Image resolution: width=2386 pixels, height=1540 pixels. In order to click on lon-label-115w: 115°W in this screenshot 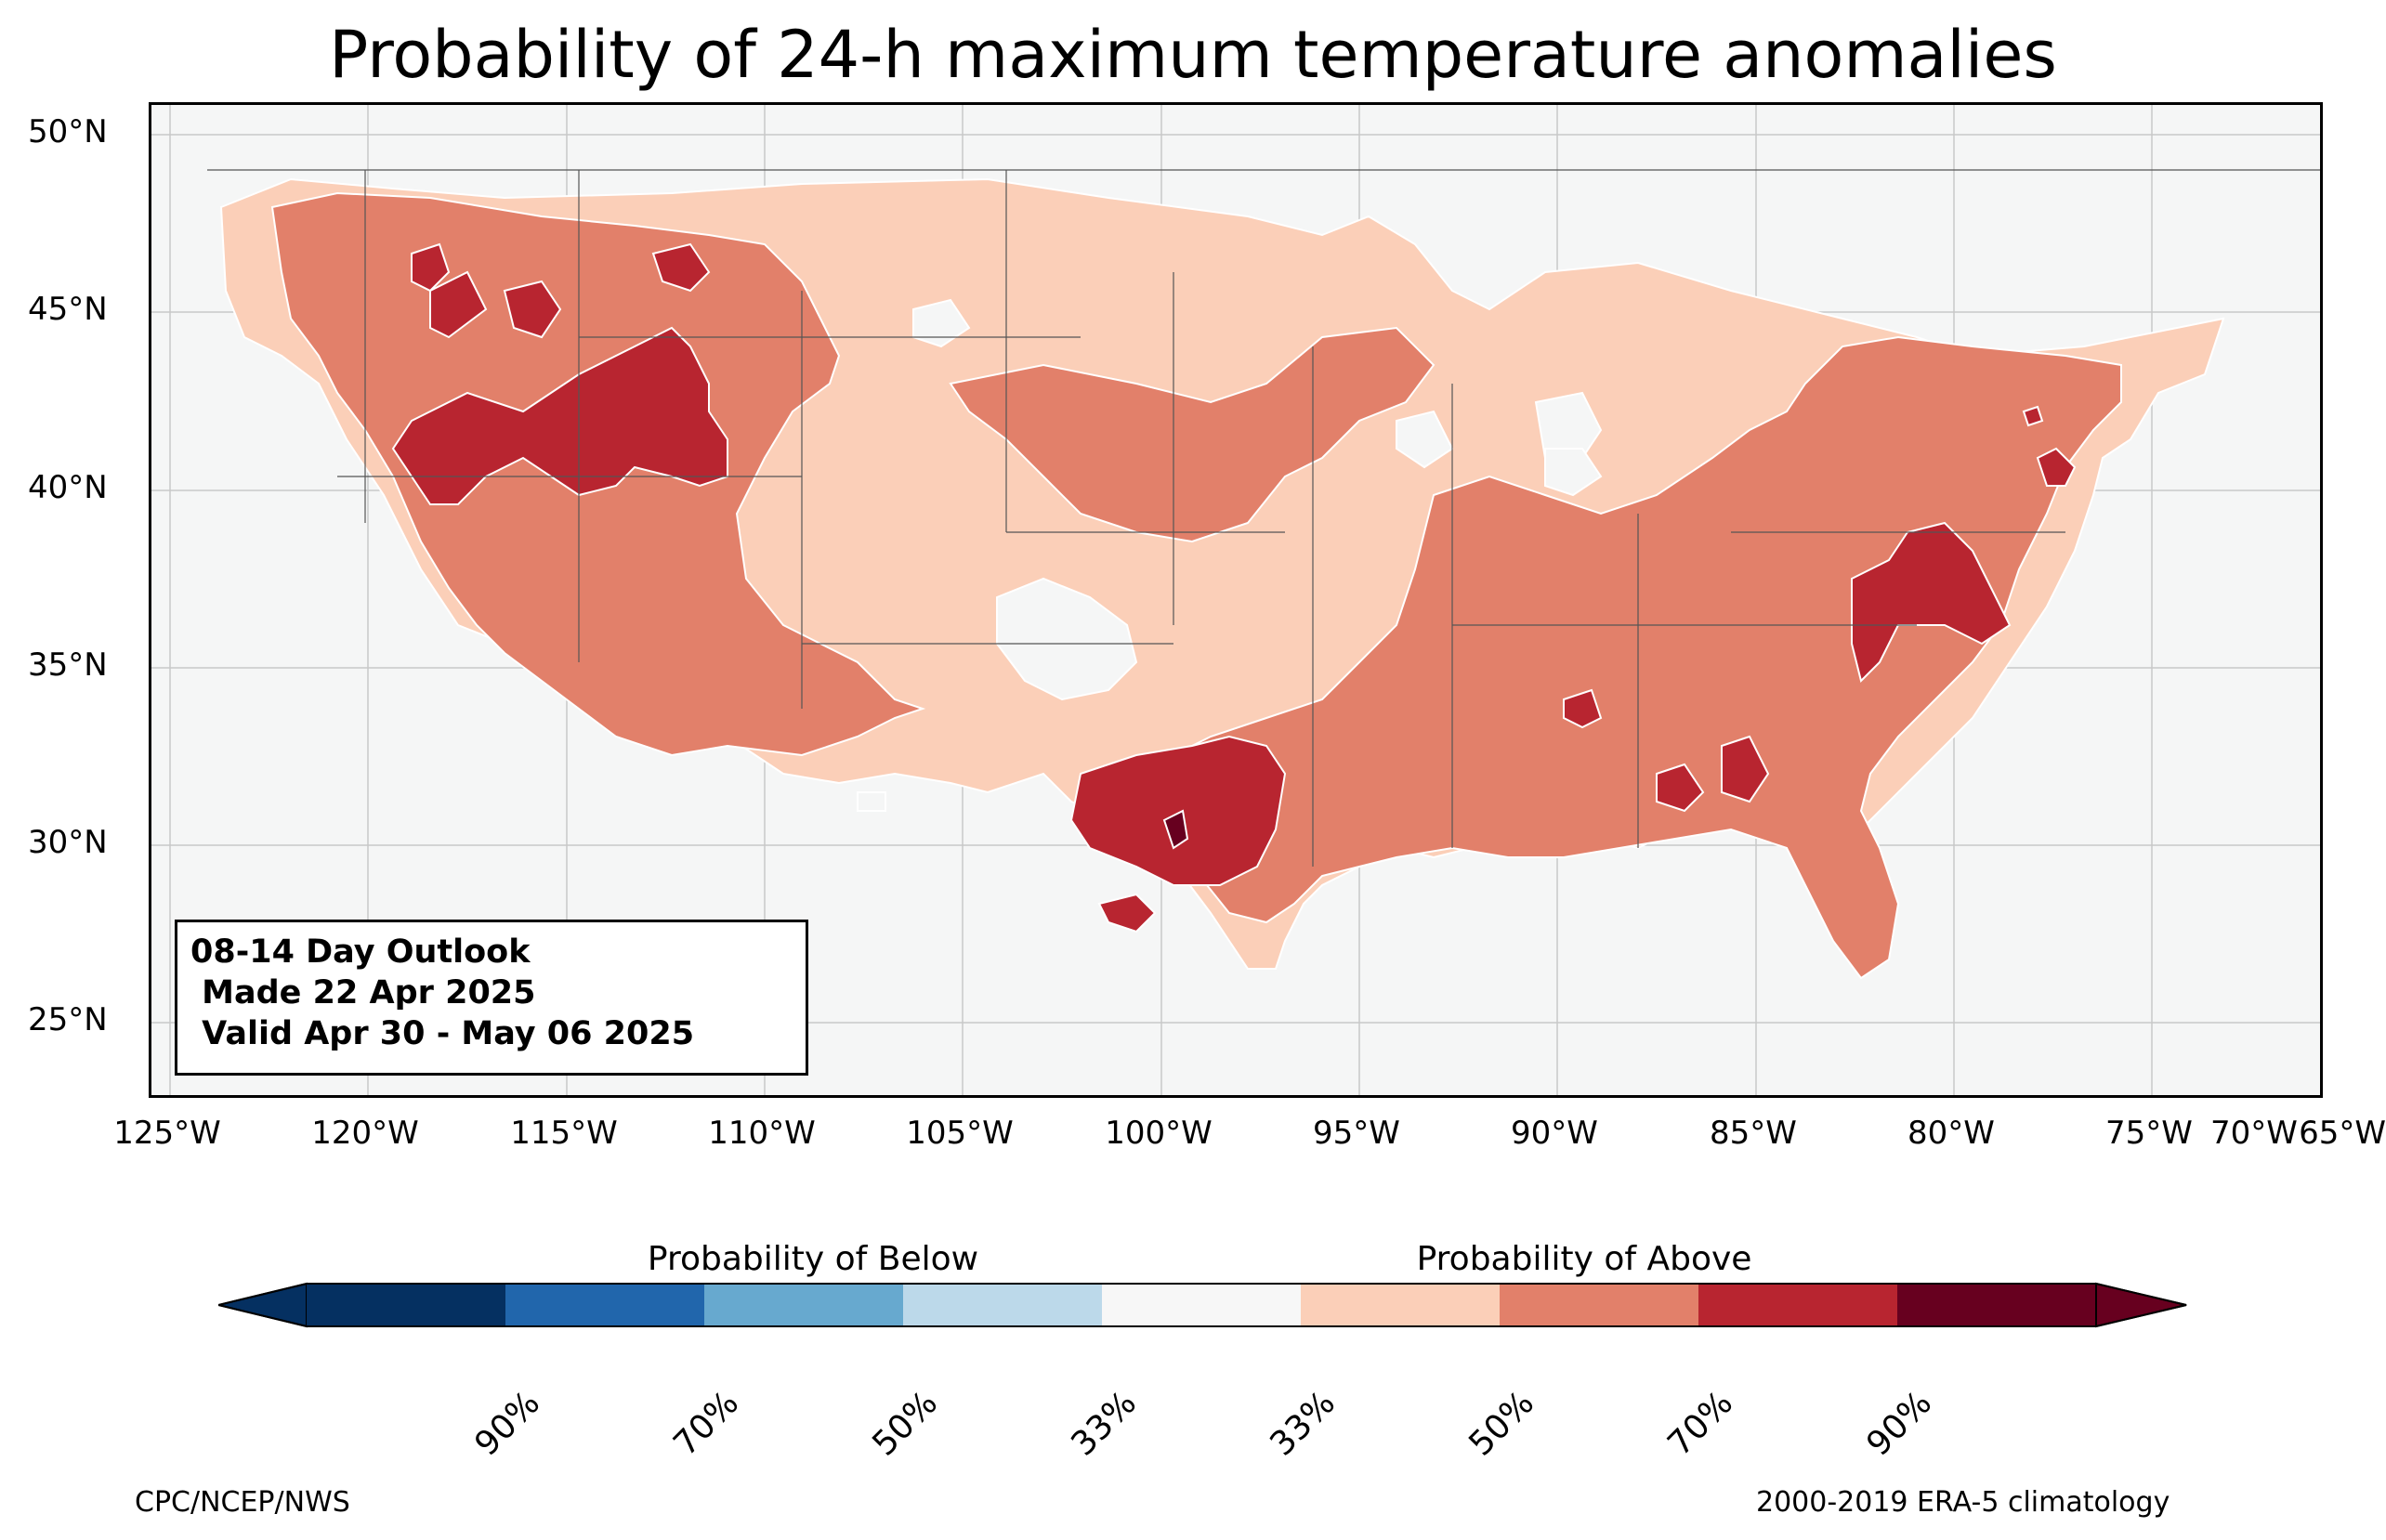, I will do `click(564, 1133)`.